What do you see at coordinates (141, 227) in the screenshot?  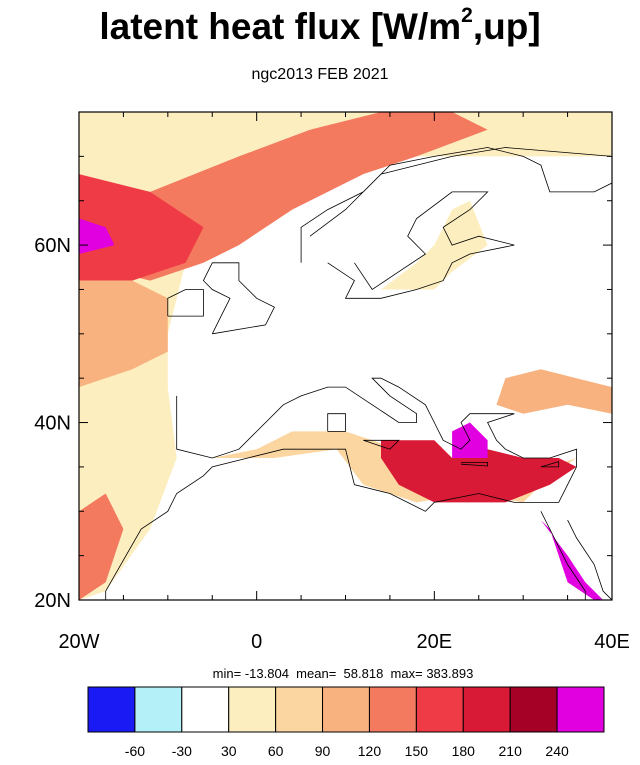 I see `region-iceland-sea` at bounding box center [141, 227].